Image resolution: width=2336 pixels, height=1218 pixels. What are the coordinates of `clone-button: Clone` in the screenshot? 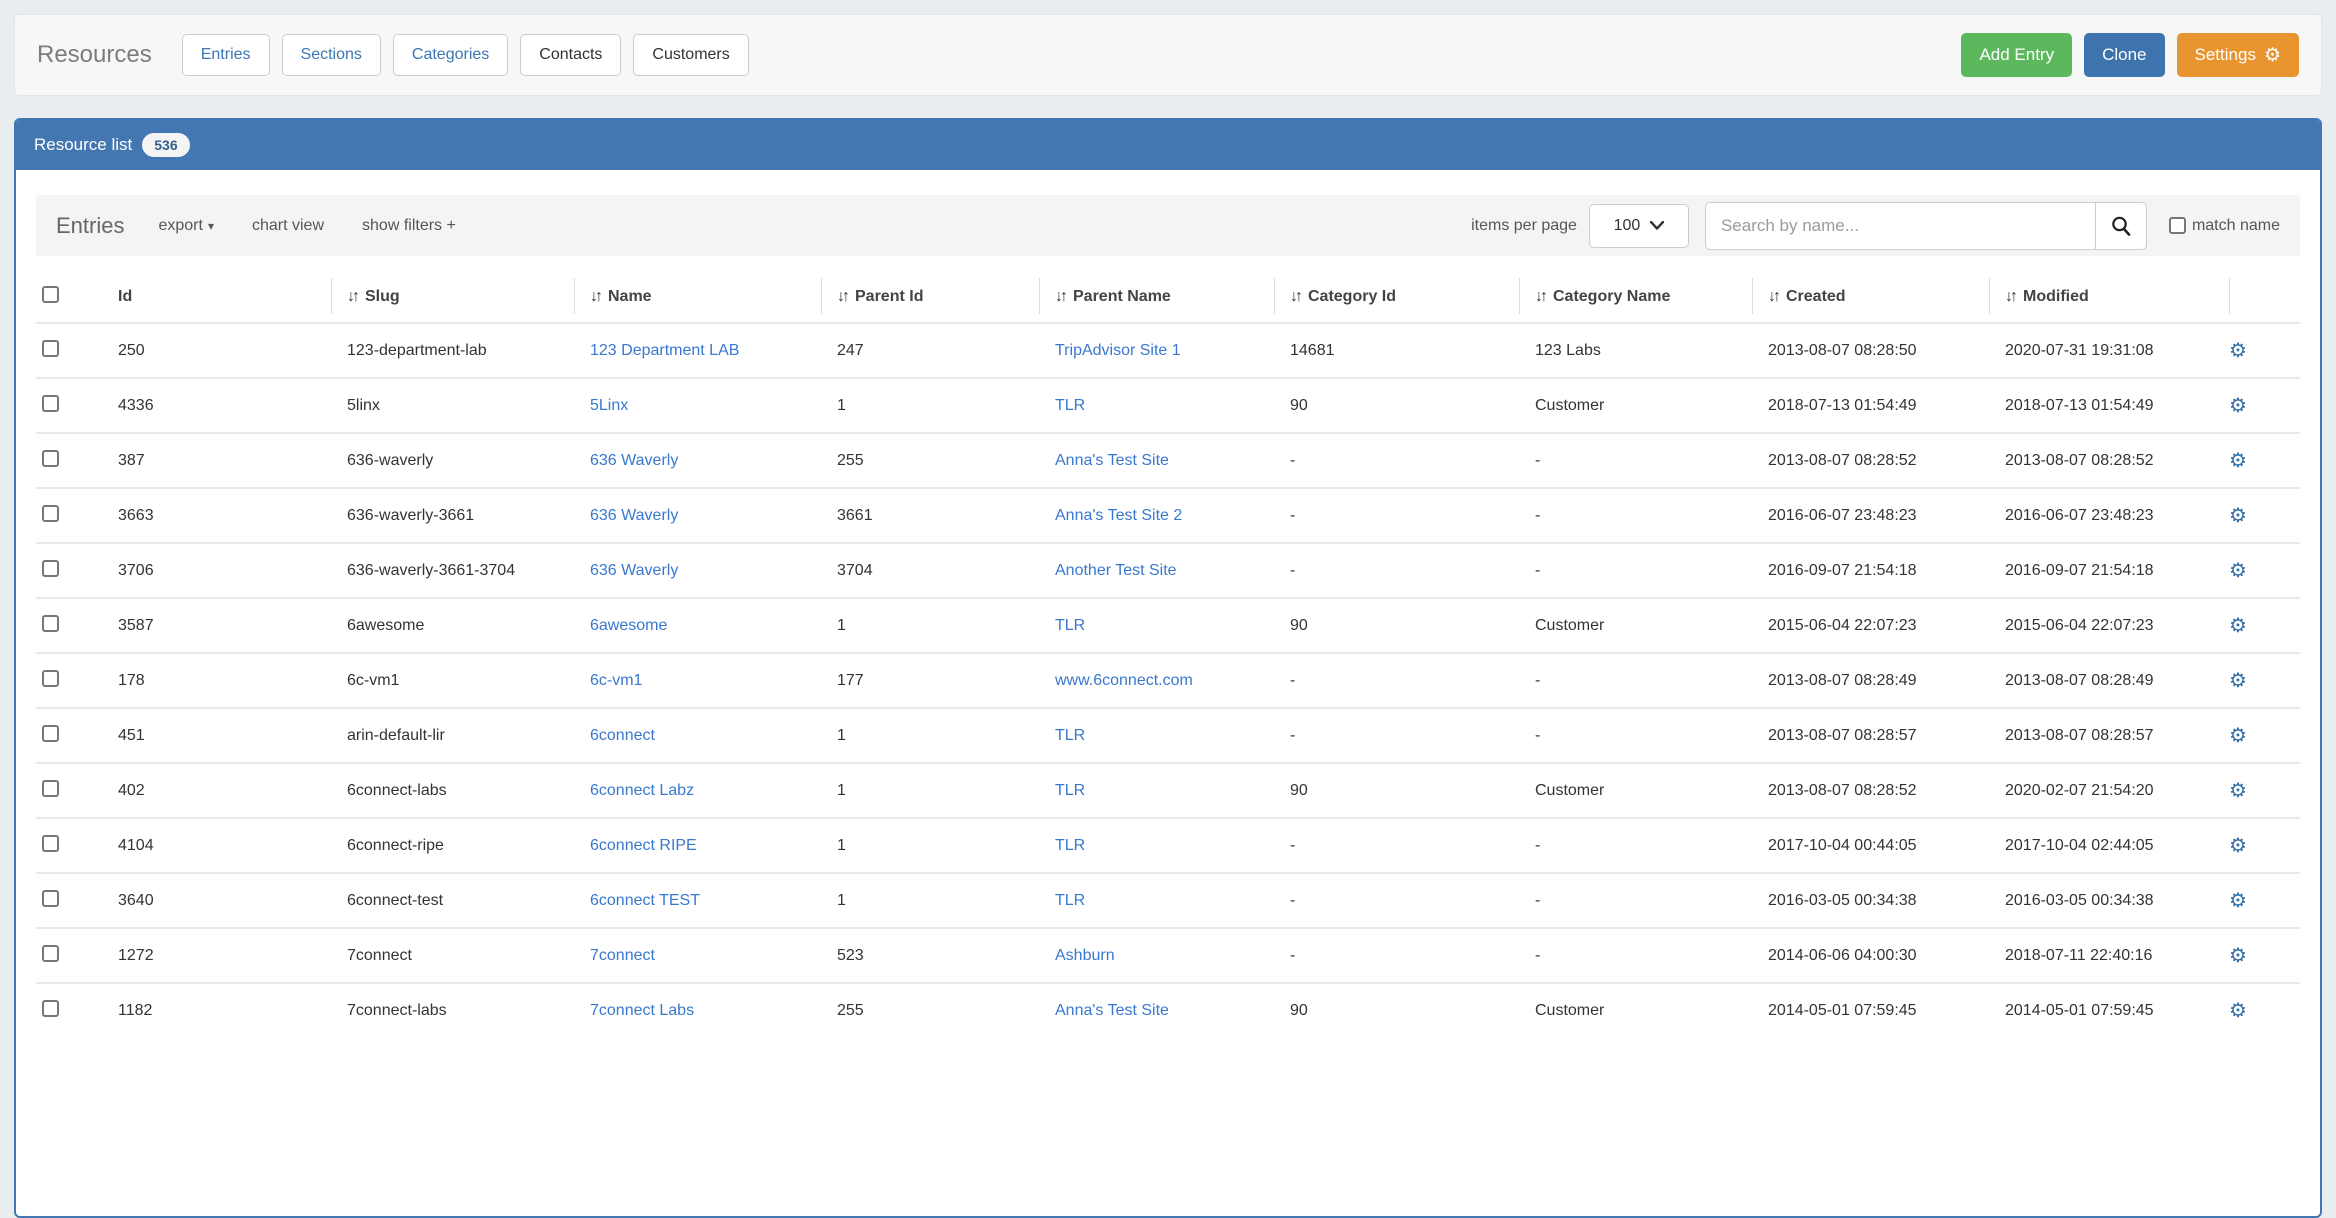 It's located at (2124, 55).